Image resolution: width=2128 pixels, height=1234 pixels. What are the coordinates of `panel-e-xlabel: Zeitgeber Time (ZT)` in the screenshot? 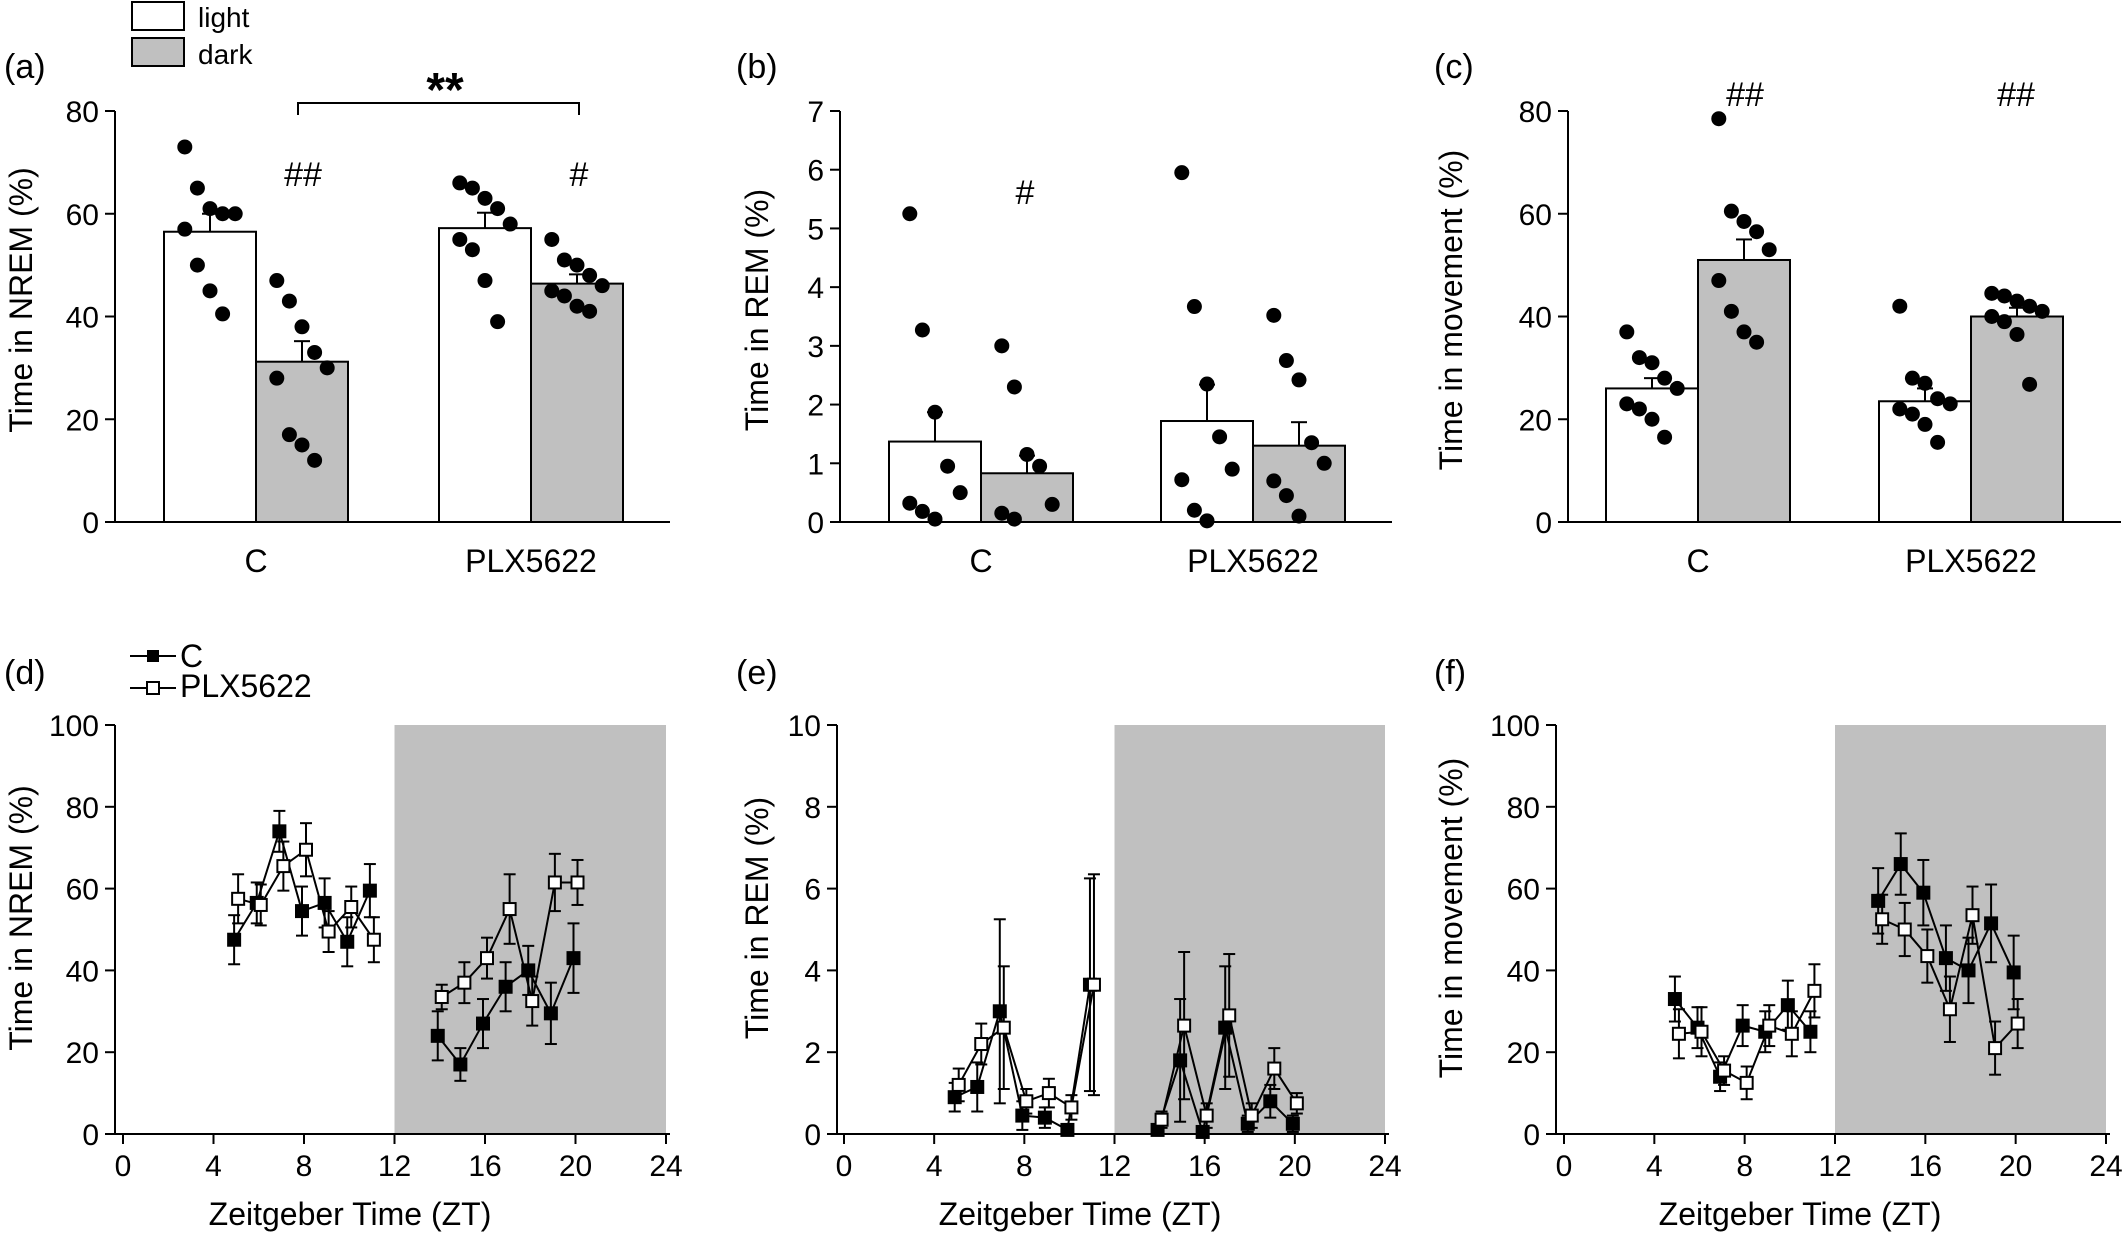 It's located at (1080, 1214).